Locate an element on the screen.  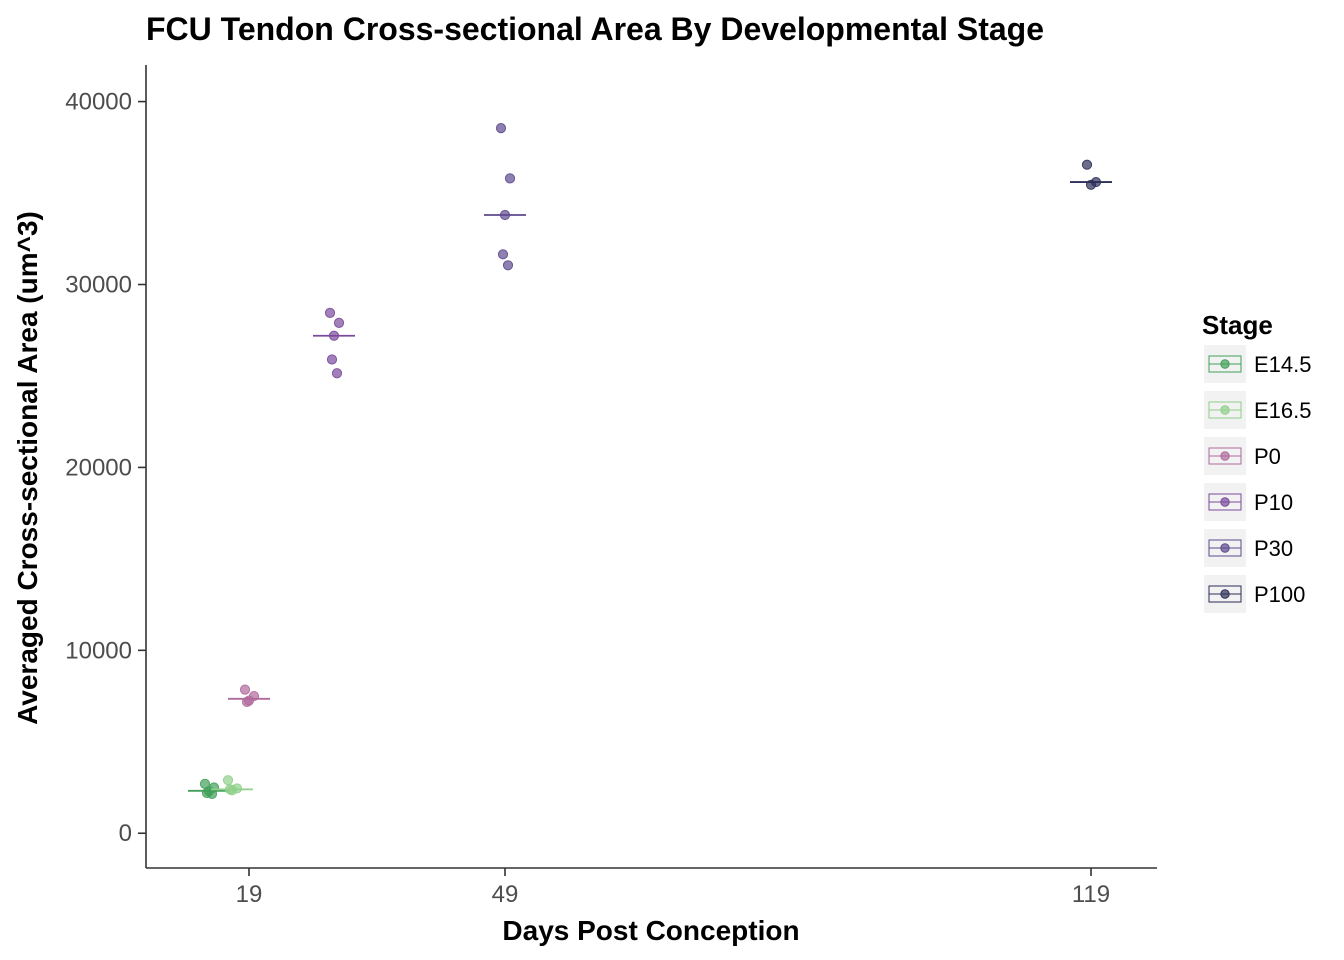
series-E16.5 is located at coordinates (232, 785).